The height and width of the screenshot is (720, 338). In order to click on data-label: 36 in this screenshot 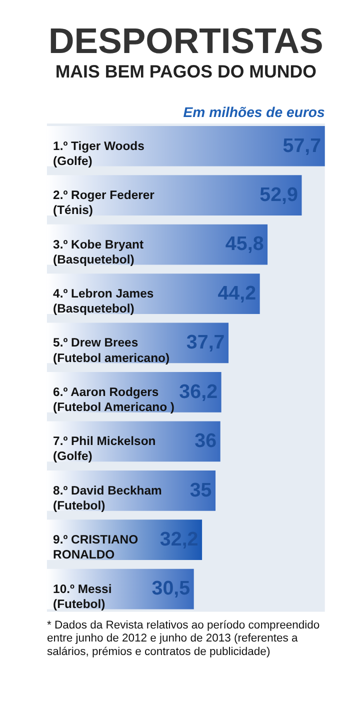, I will do `click(205, 441)`.